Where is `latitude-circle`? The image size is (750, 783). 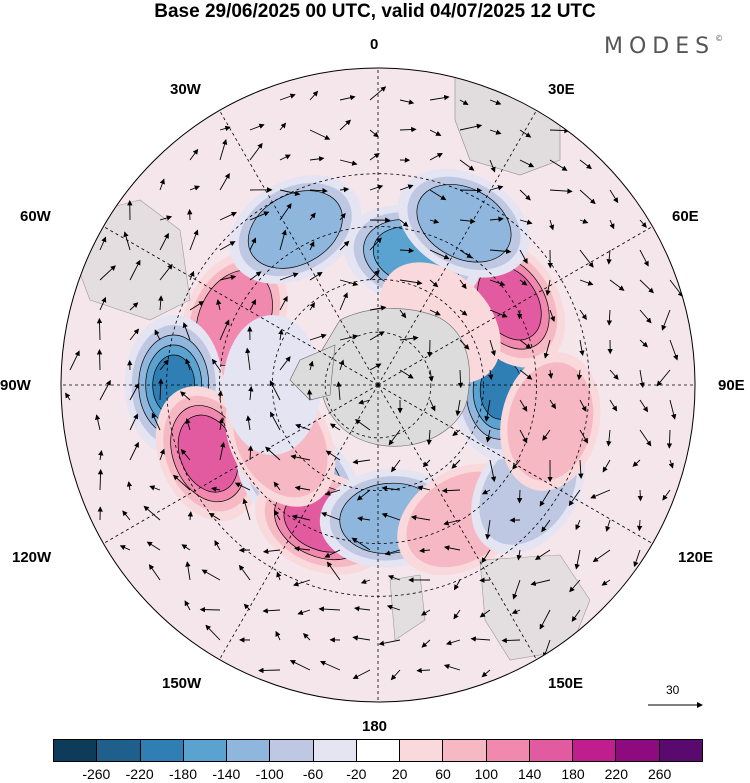 latitude-circle is located at coordinates (378, 385).